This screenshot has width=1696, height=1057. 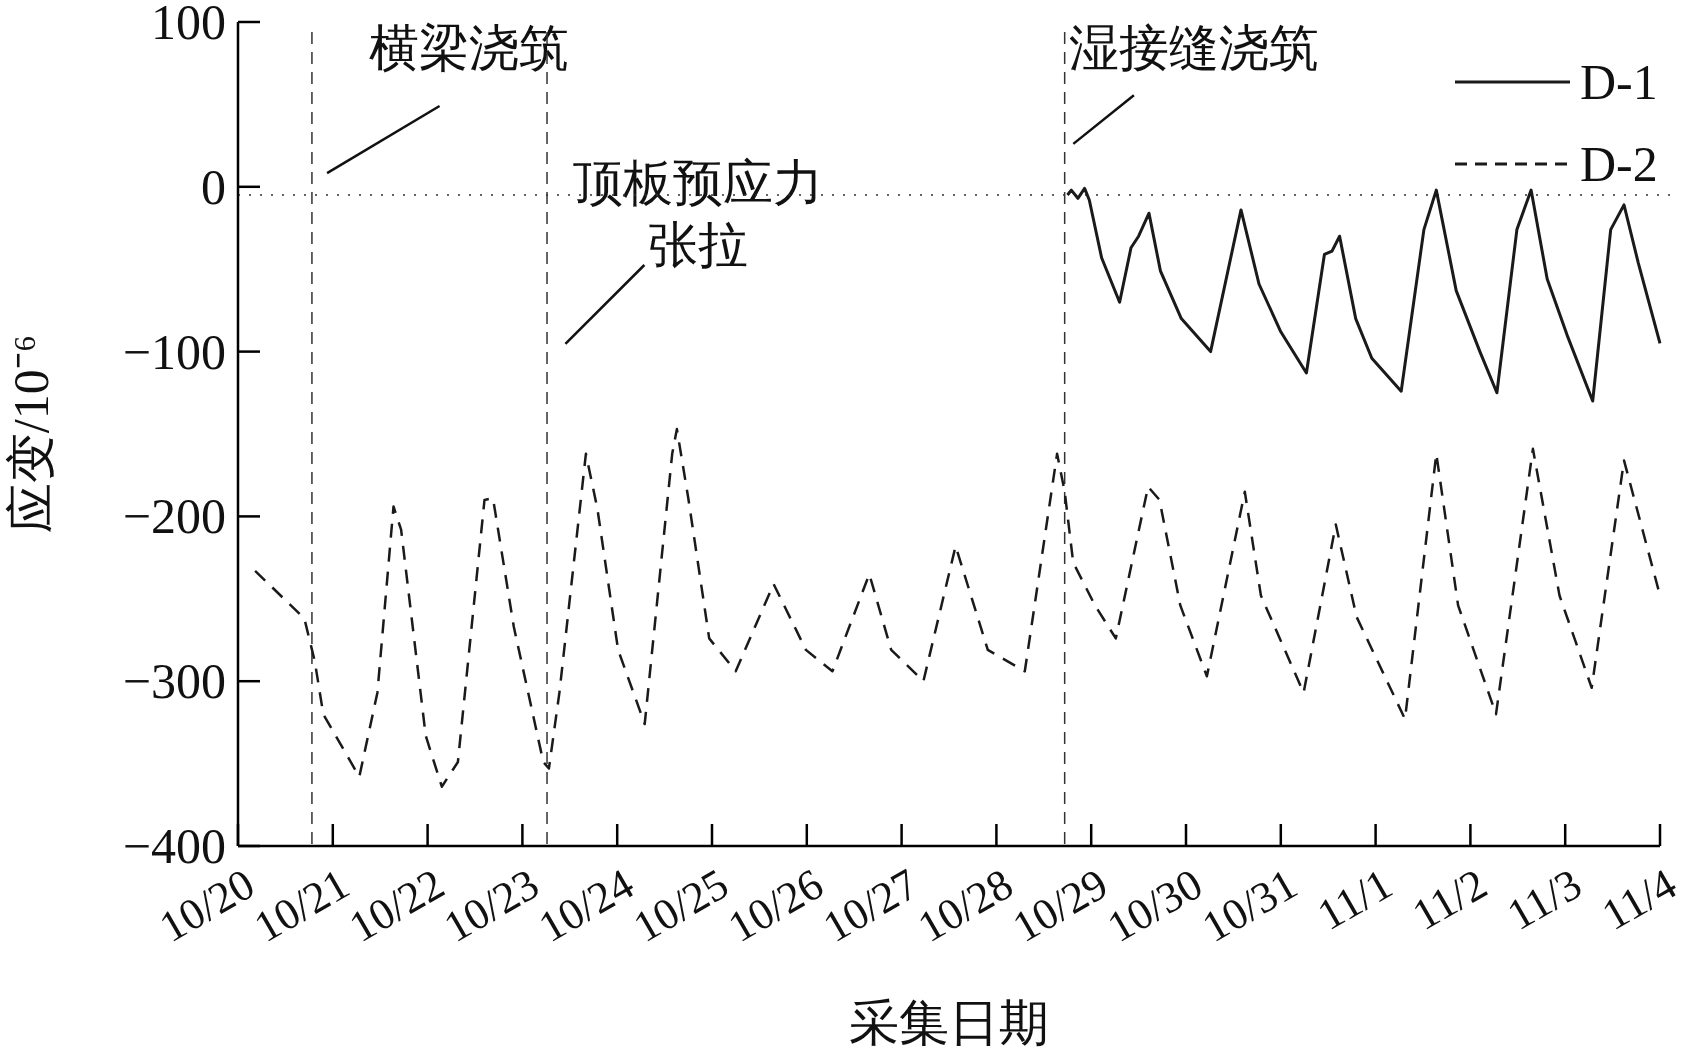 What do you see at coordinates (468, 47) in the screenshot?
I see `ref-line-label: 横梁浇筑` at bounding box center [468, 47].